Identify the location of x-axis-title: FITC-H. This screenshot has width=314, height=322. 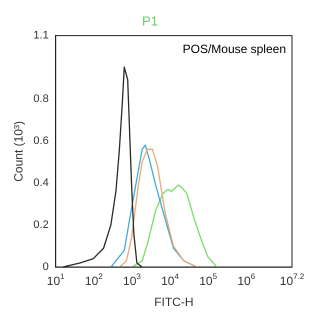
(174, 302).